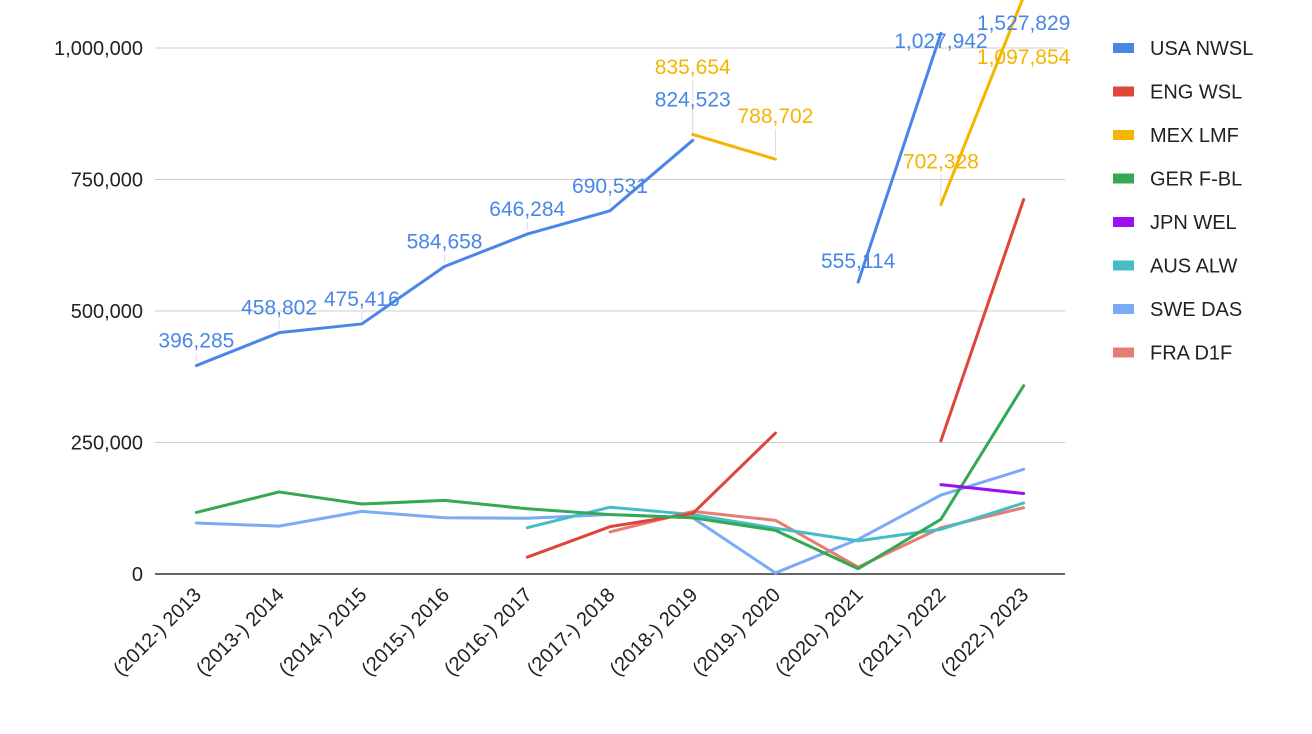 This screenshot has height=734, width=1312. Describe the element at coordinates (1024, 57) in the screenshot. I see `data-label: 1,097,854` at that location.